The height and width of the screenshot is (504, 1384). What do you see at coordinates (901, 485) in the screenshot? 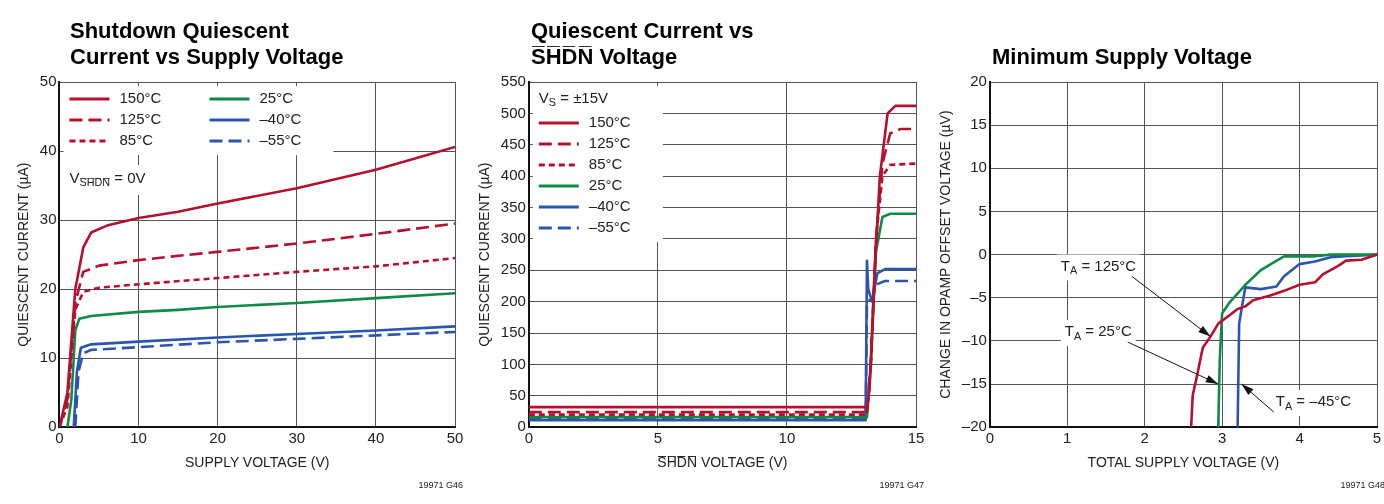
I see `text: 19971 G47` at bounding box center [901, 485].